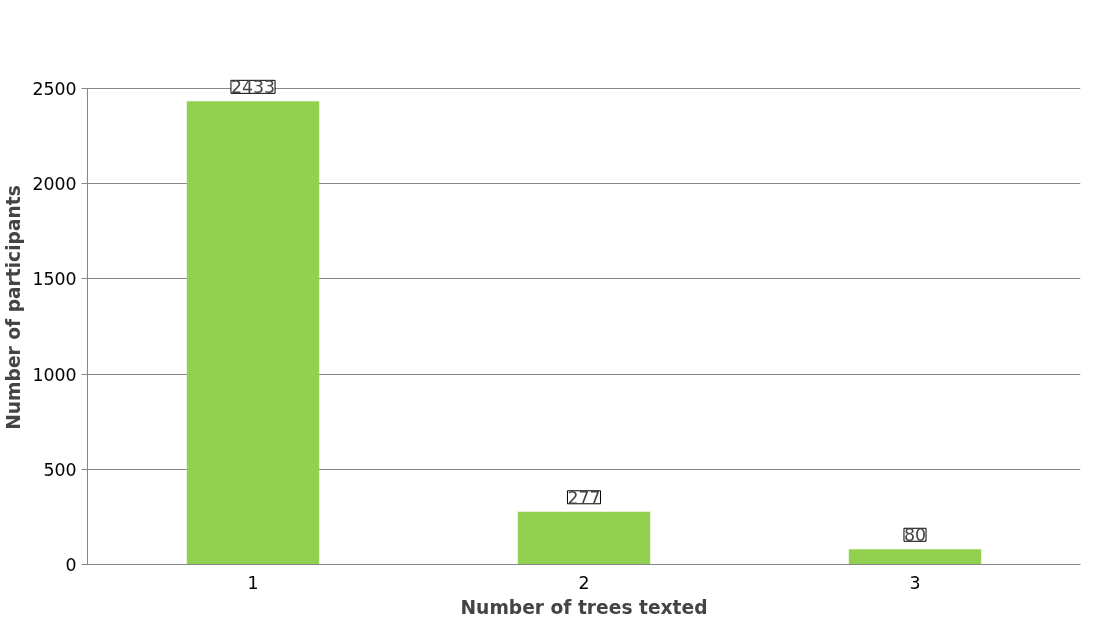 This screenshot has width=1112, height=630. What do you see at coordinates (54, 184) in the screenshot?
I see `y-tick-label: 2000` at bounding box center [54, 184].